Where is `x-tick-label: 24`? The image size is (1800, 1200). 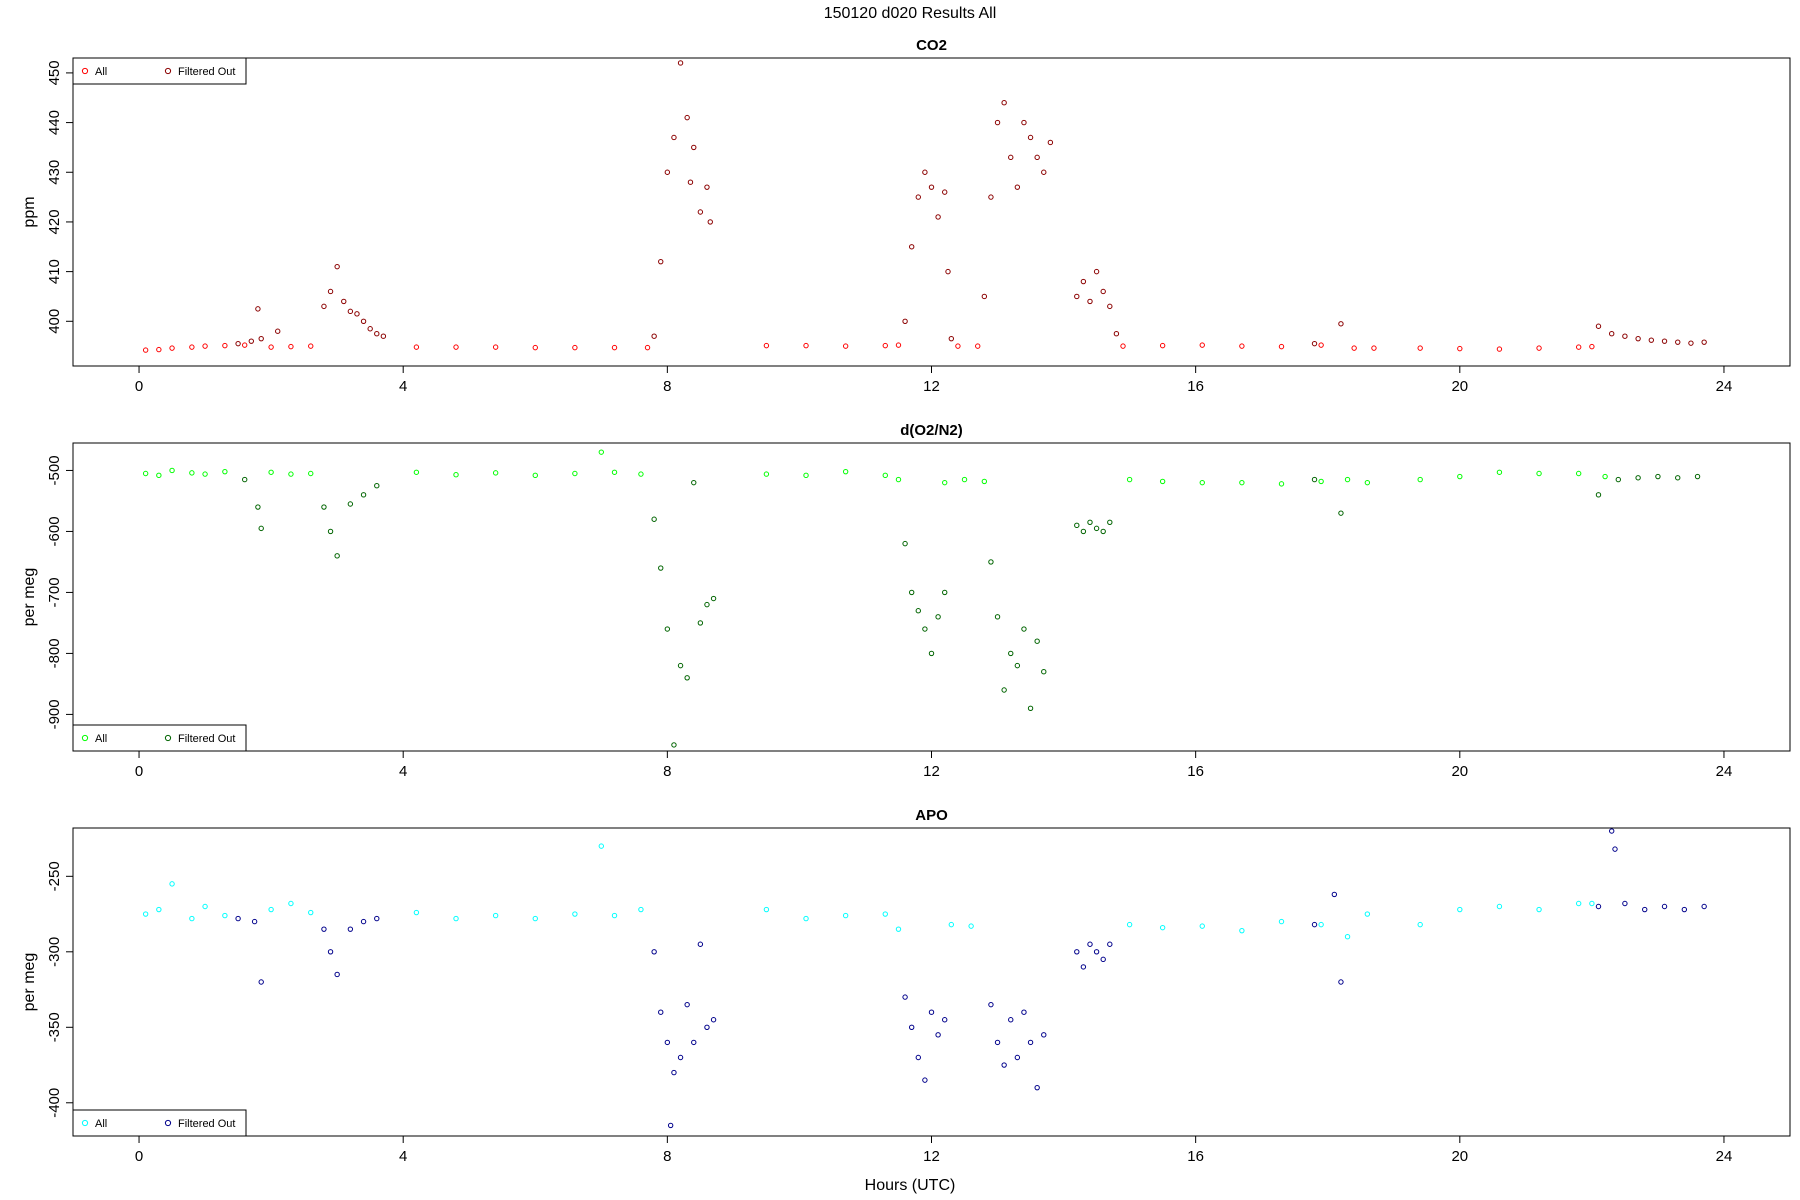 x-tick-label: 24 is located at coordinates (1724, 771).